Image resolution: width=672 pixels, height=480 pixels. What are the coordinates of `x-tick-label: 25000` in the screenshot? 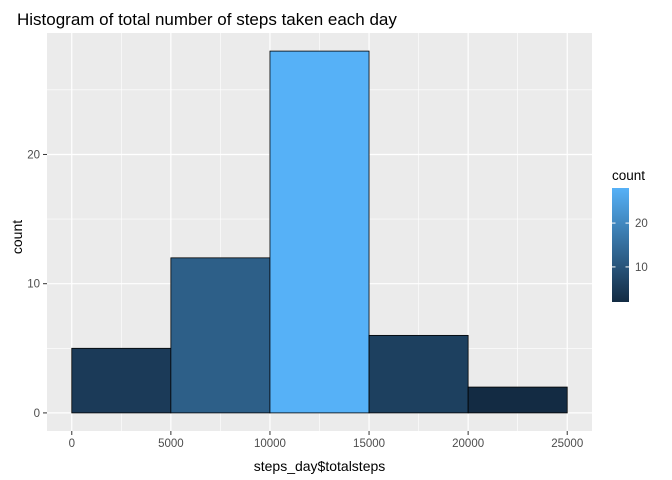 It's located at (567, 444).